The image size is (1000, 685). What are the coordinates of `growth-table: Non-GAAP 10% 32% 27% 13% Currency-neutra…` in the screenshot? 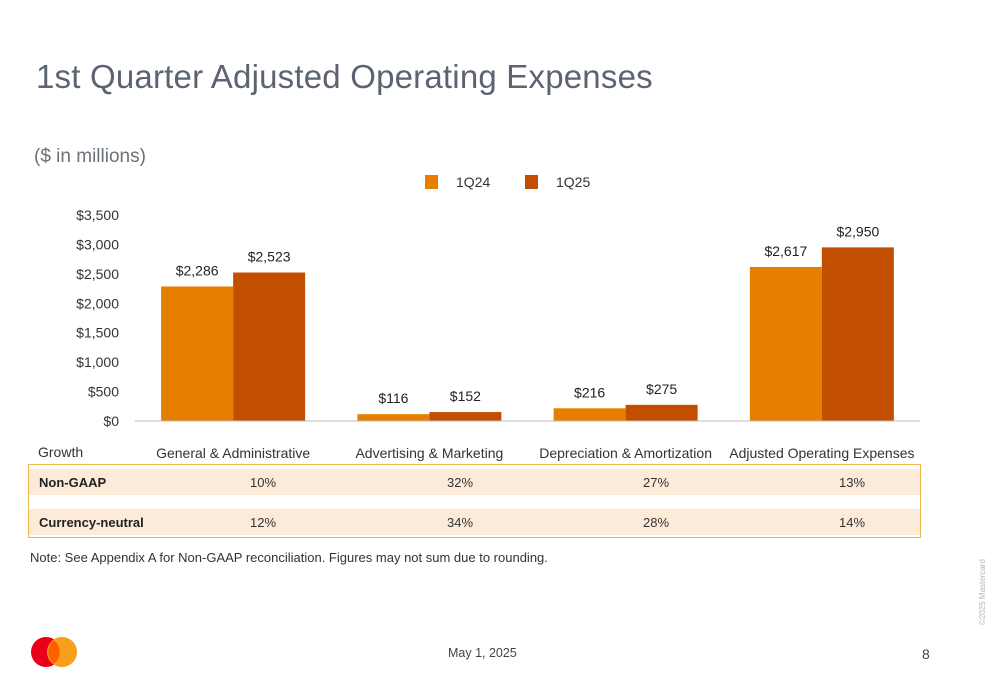 It's located at (474, 501).